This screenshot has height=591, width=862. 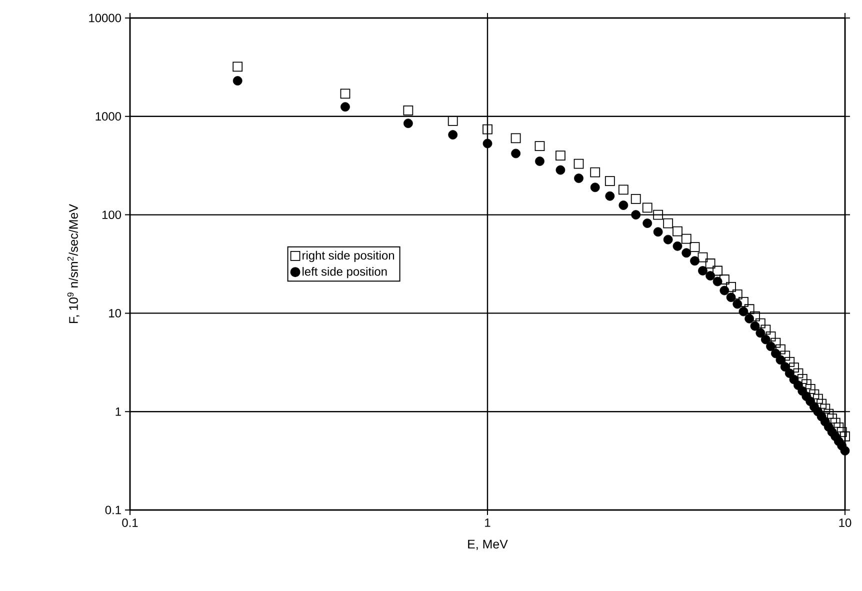 What do you see at coordinates (109, 116) in the screenshot?
I see `y-tick-label: 1000` at bounding box center [109, 116].